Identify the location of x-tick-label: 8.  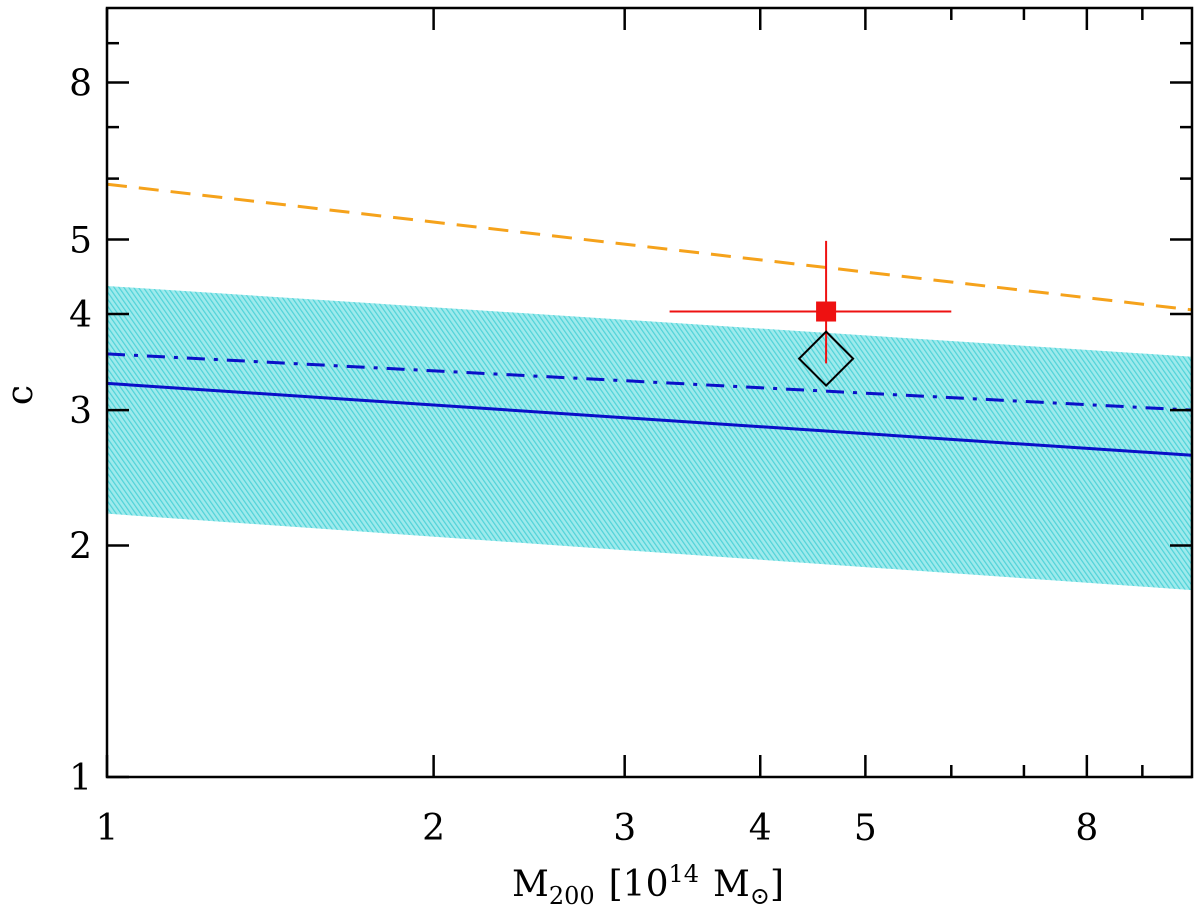
(1086, 828).